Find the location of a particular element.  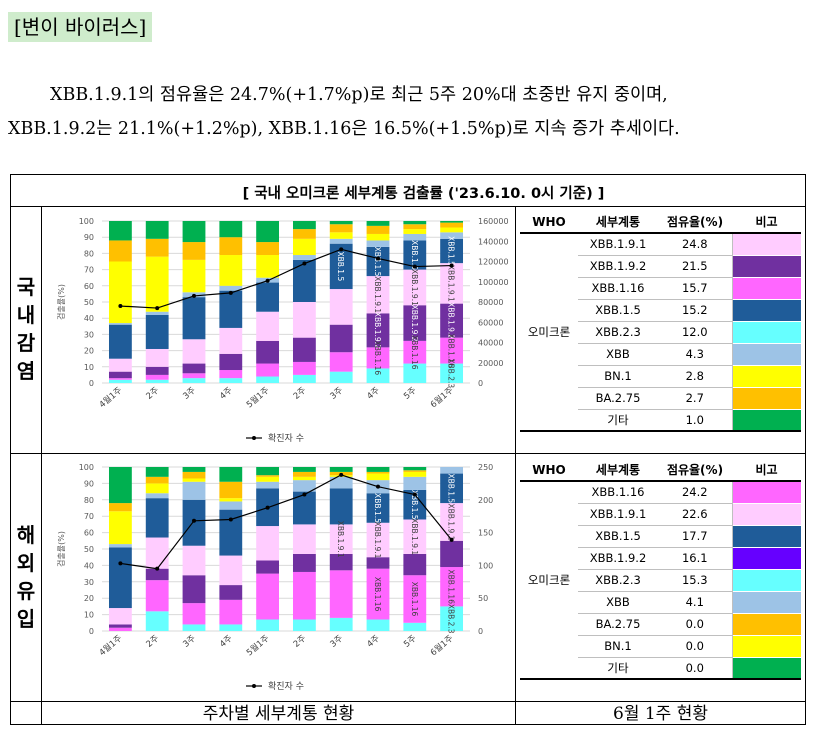

table-row: XBB 4.3 is located at coordinates (660, 354).